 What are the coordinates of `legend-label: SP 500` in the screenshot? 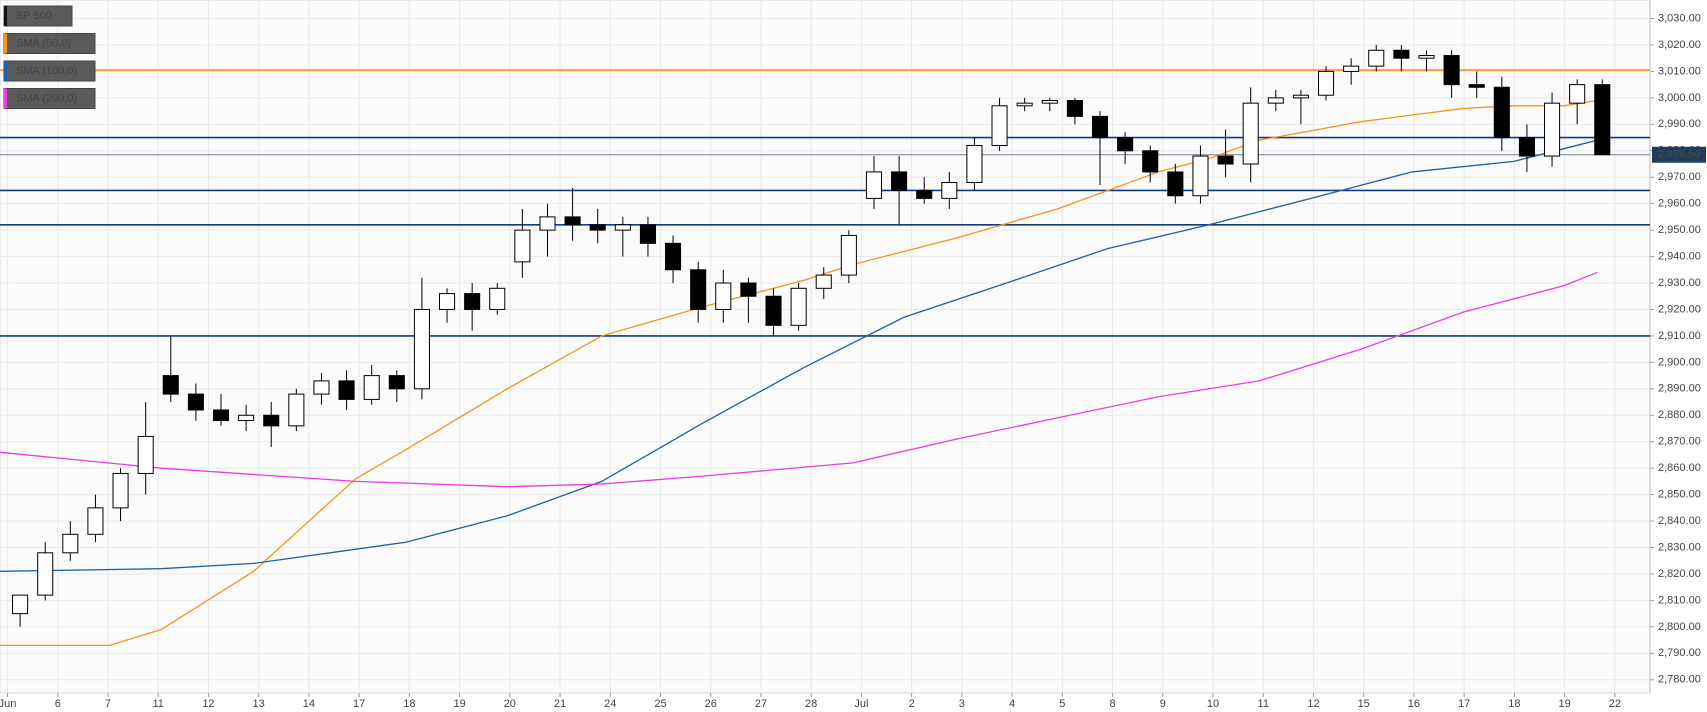 It's located at (34, 16).